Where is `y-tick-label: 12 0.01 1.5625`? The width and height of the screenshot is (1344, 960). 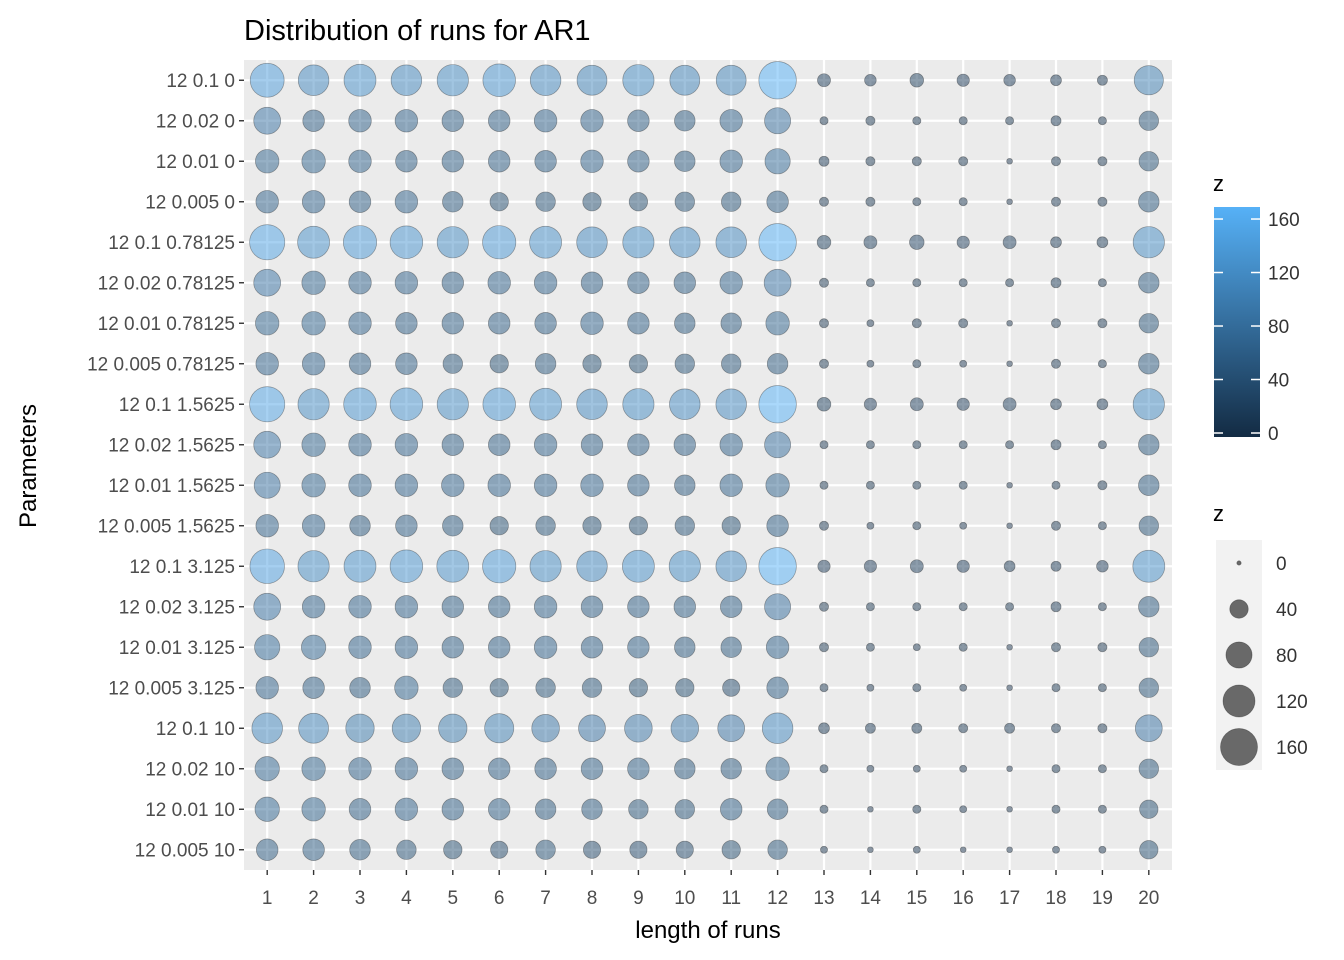
y-tick-label: 12 0.01 1.5625 is located at coordinates (171, 486).